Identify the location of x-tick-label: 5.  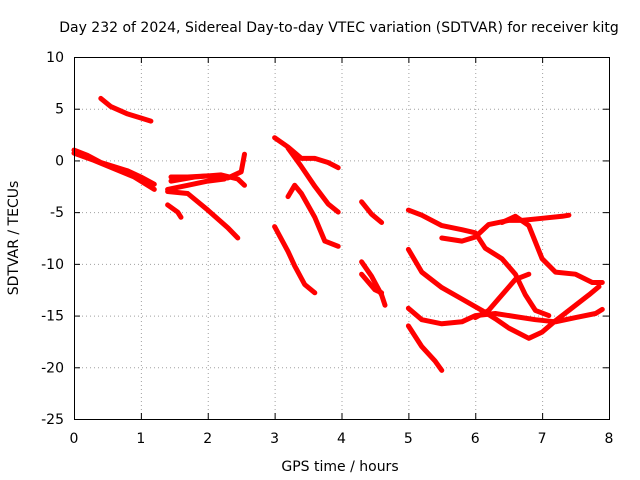
(408, 439).